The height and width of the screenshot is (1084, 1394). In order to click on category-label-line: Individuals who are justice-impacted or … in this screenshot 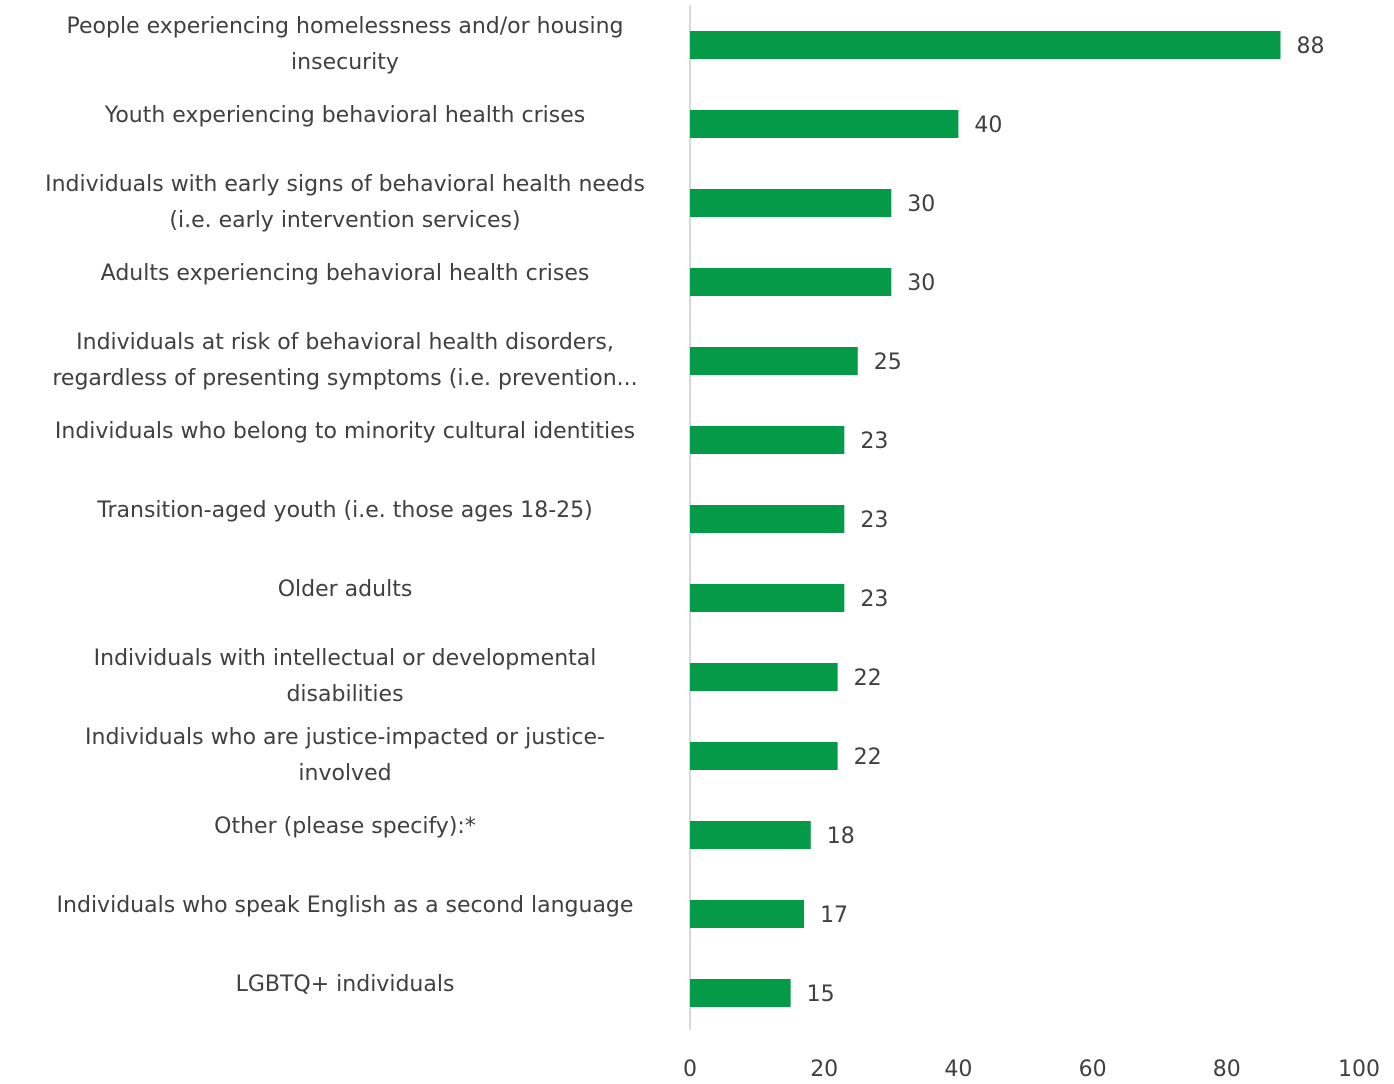, I will do `click(345, 737)`.